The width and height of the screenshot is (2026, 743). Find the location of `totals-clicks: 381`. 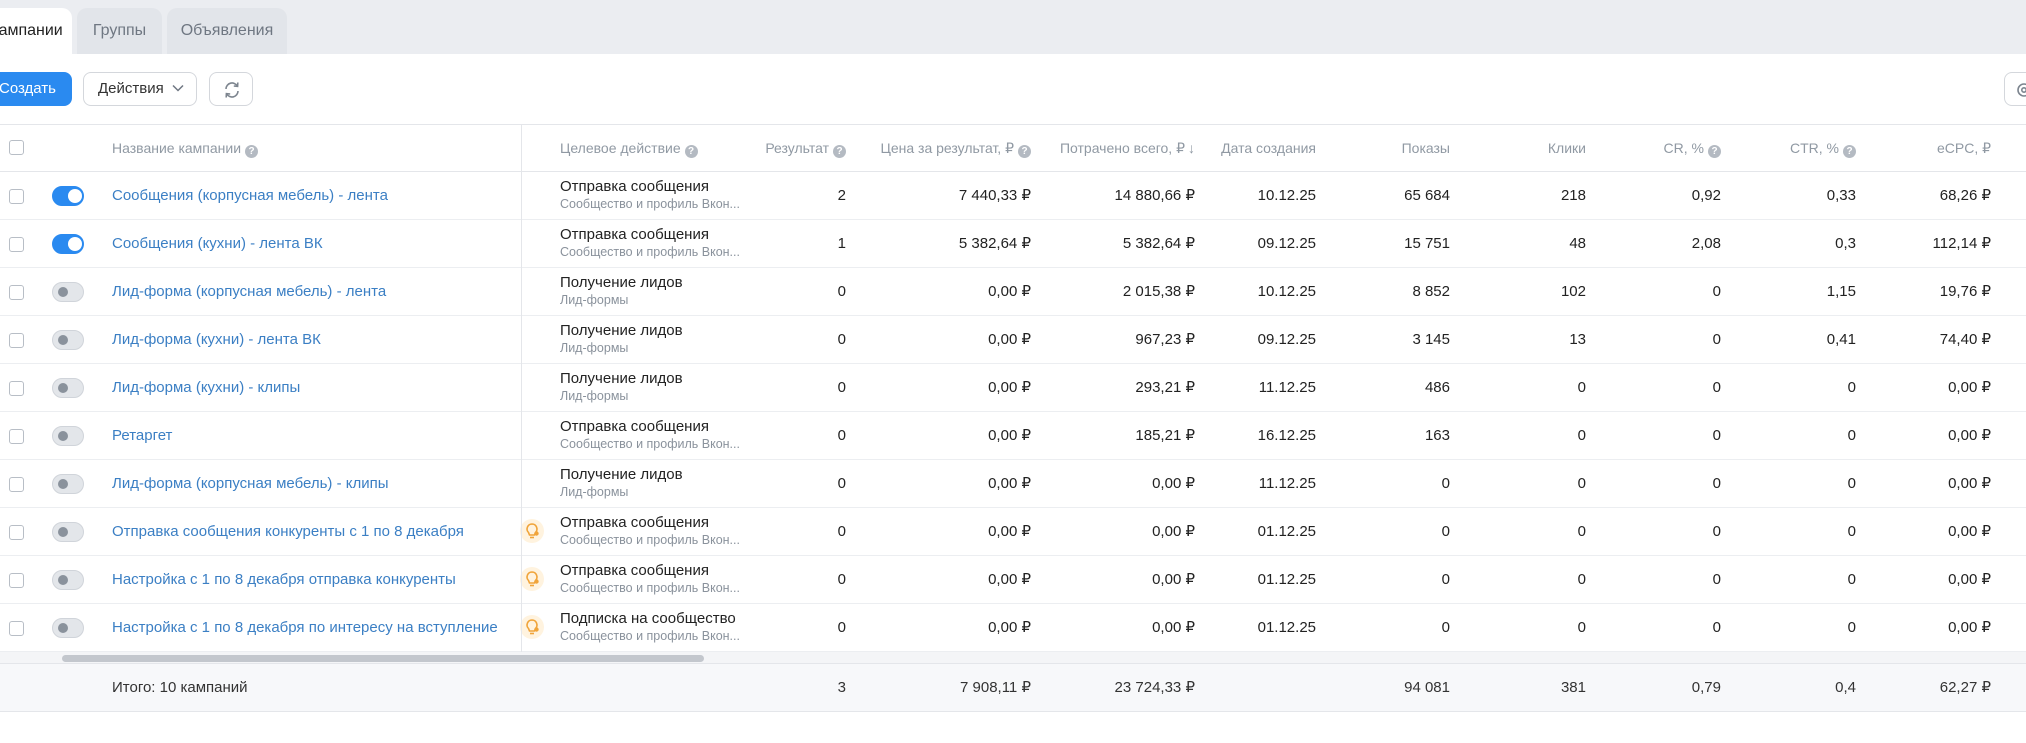

totals-clicks: 381 is located at coordinates (1573, 687).